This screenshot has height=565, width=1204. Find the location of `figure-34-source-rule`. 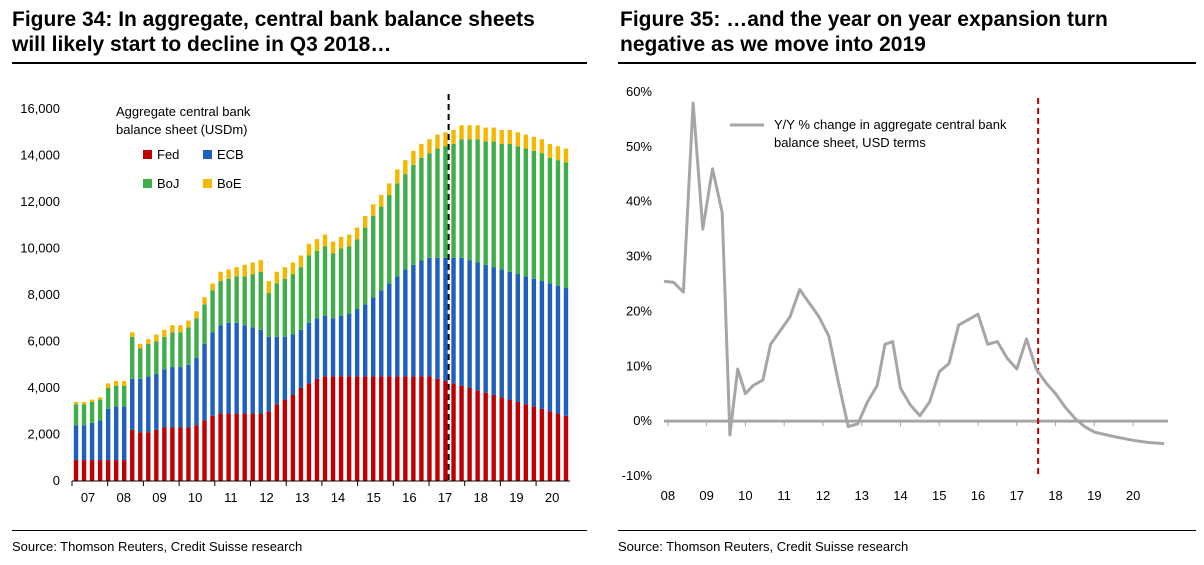

figure-34-source-rule is located at coordinates (299, 530).